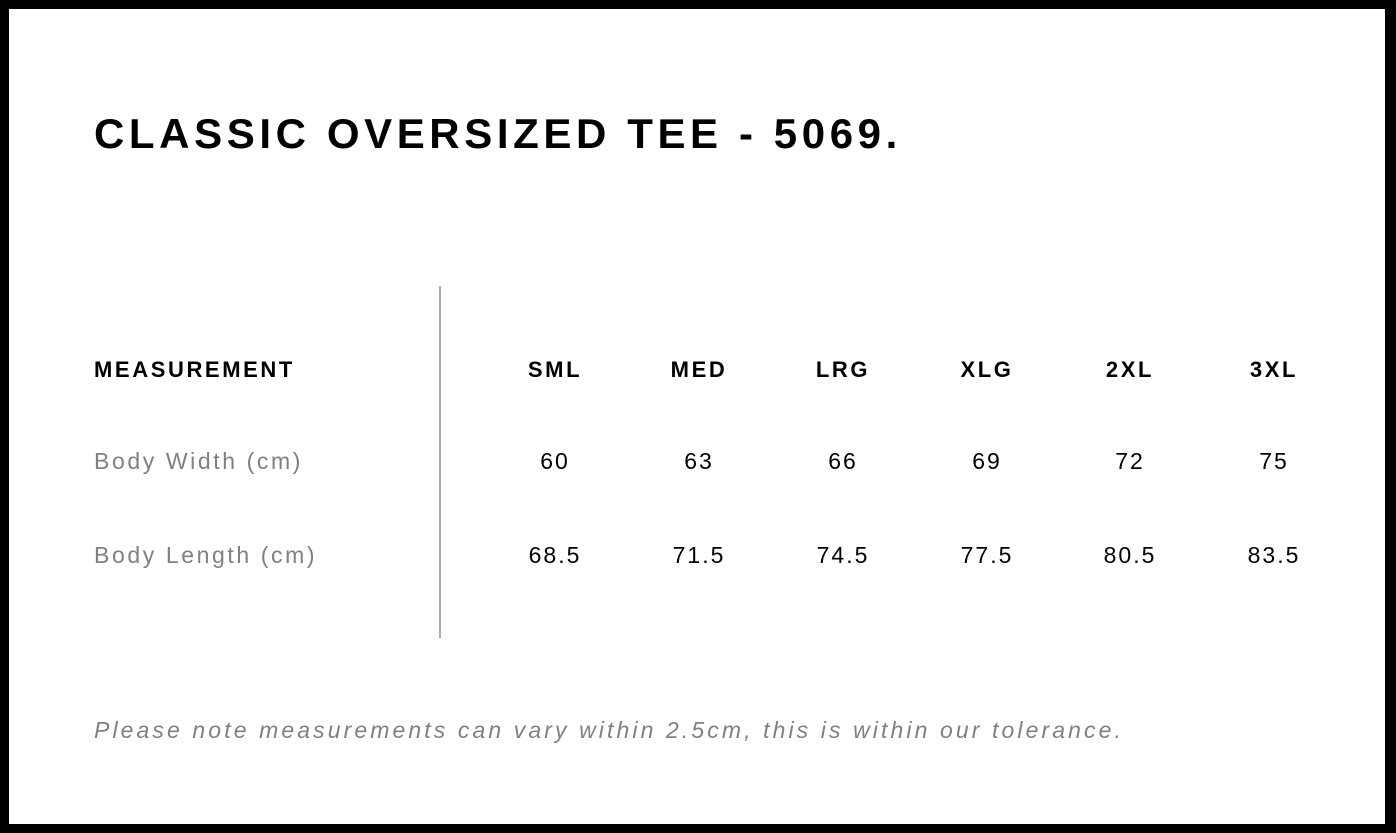 The image size is (1396, 833). Describe the element at coordinates (1274, 461) in the screenshot. I see `table-cell: 75` at that location.